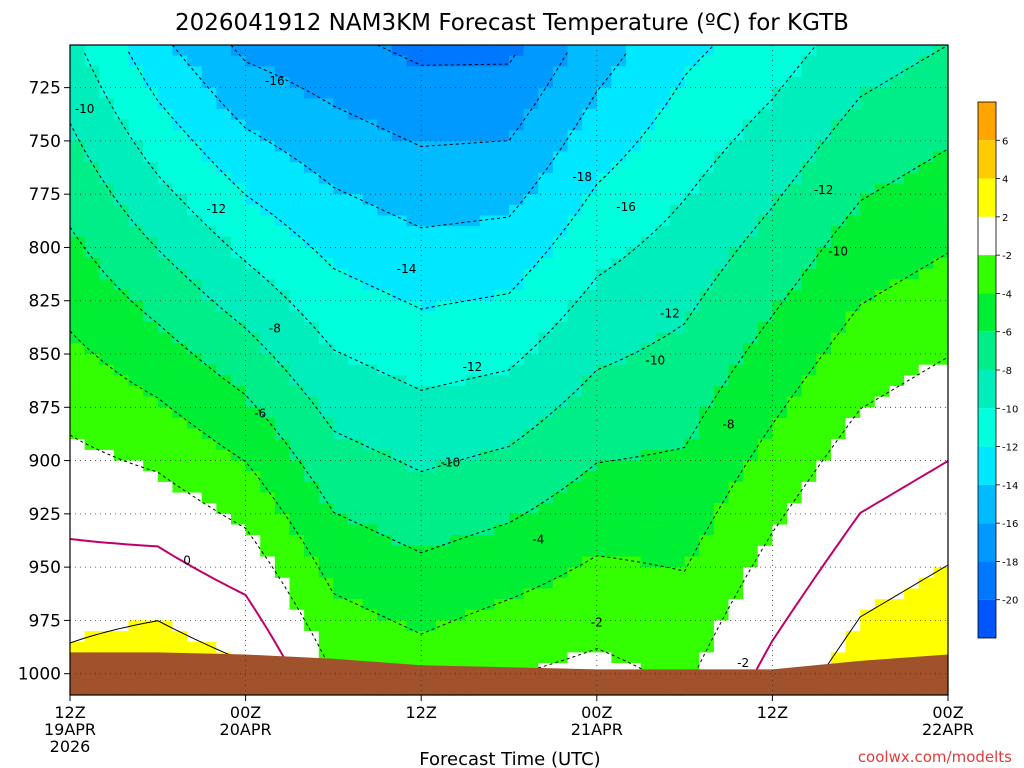 The width and height of the screenshot is (1024, 768). Describe the element at coordinates (729, 424) in the screenshot. I see `contour-label: -8` at that location.